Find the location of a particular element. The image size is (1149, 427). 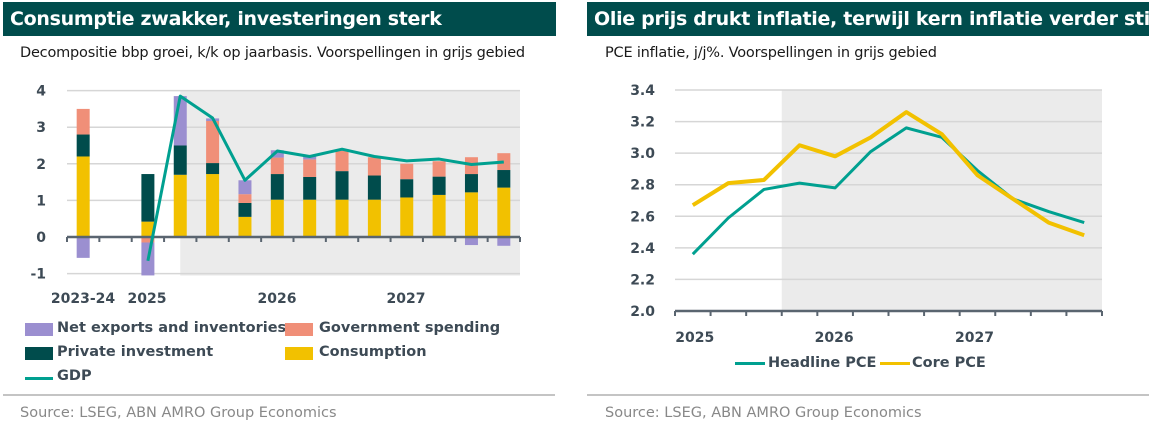

y-tick-label: 2 is located at coordinates (41, 165).